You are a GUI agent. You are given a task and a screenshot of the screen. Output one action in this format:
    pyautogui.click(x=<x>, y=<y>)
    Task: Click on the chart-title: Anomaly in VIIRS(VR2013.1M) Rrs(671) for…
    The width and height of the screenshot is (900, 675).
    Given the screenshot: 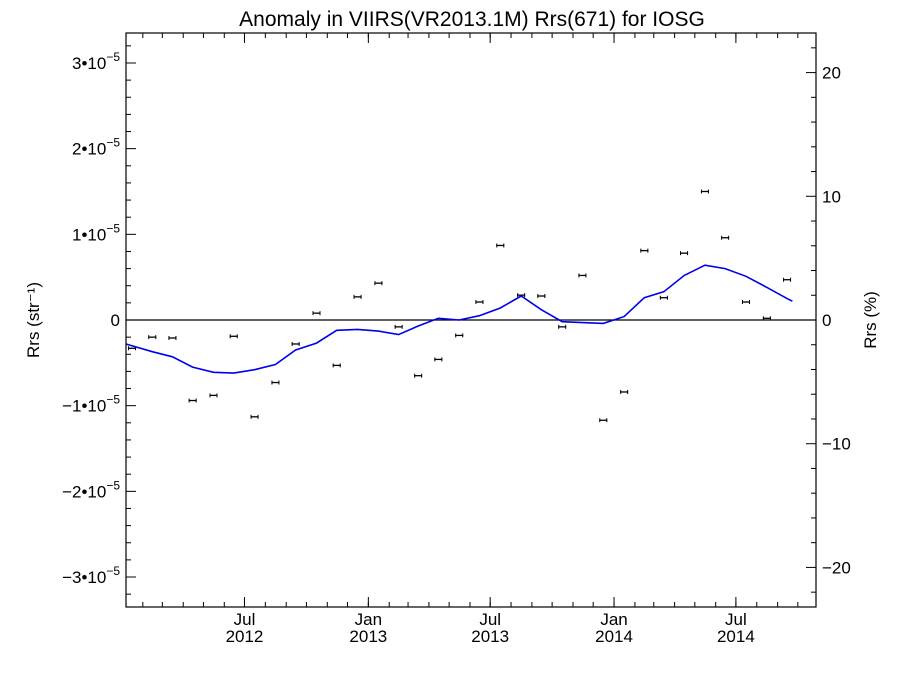 What is the action you would take?
    pyautogui.click(x=472, y=19)
    